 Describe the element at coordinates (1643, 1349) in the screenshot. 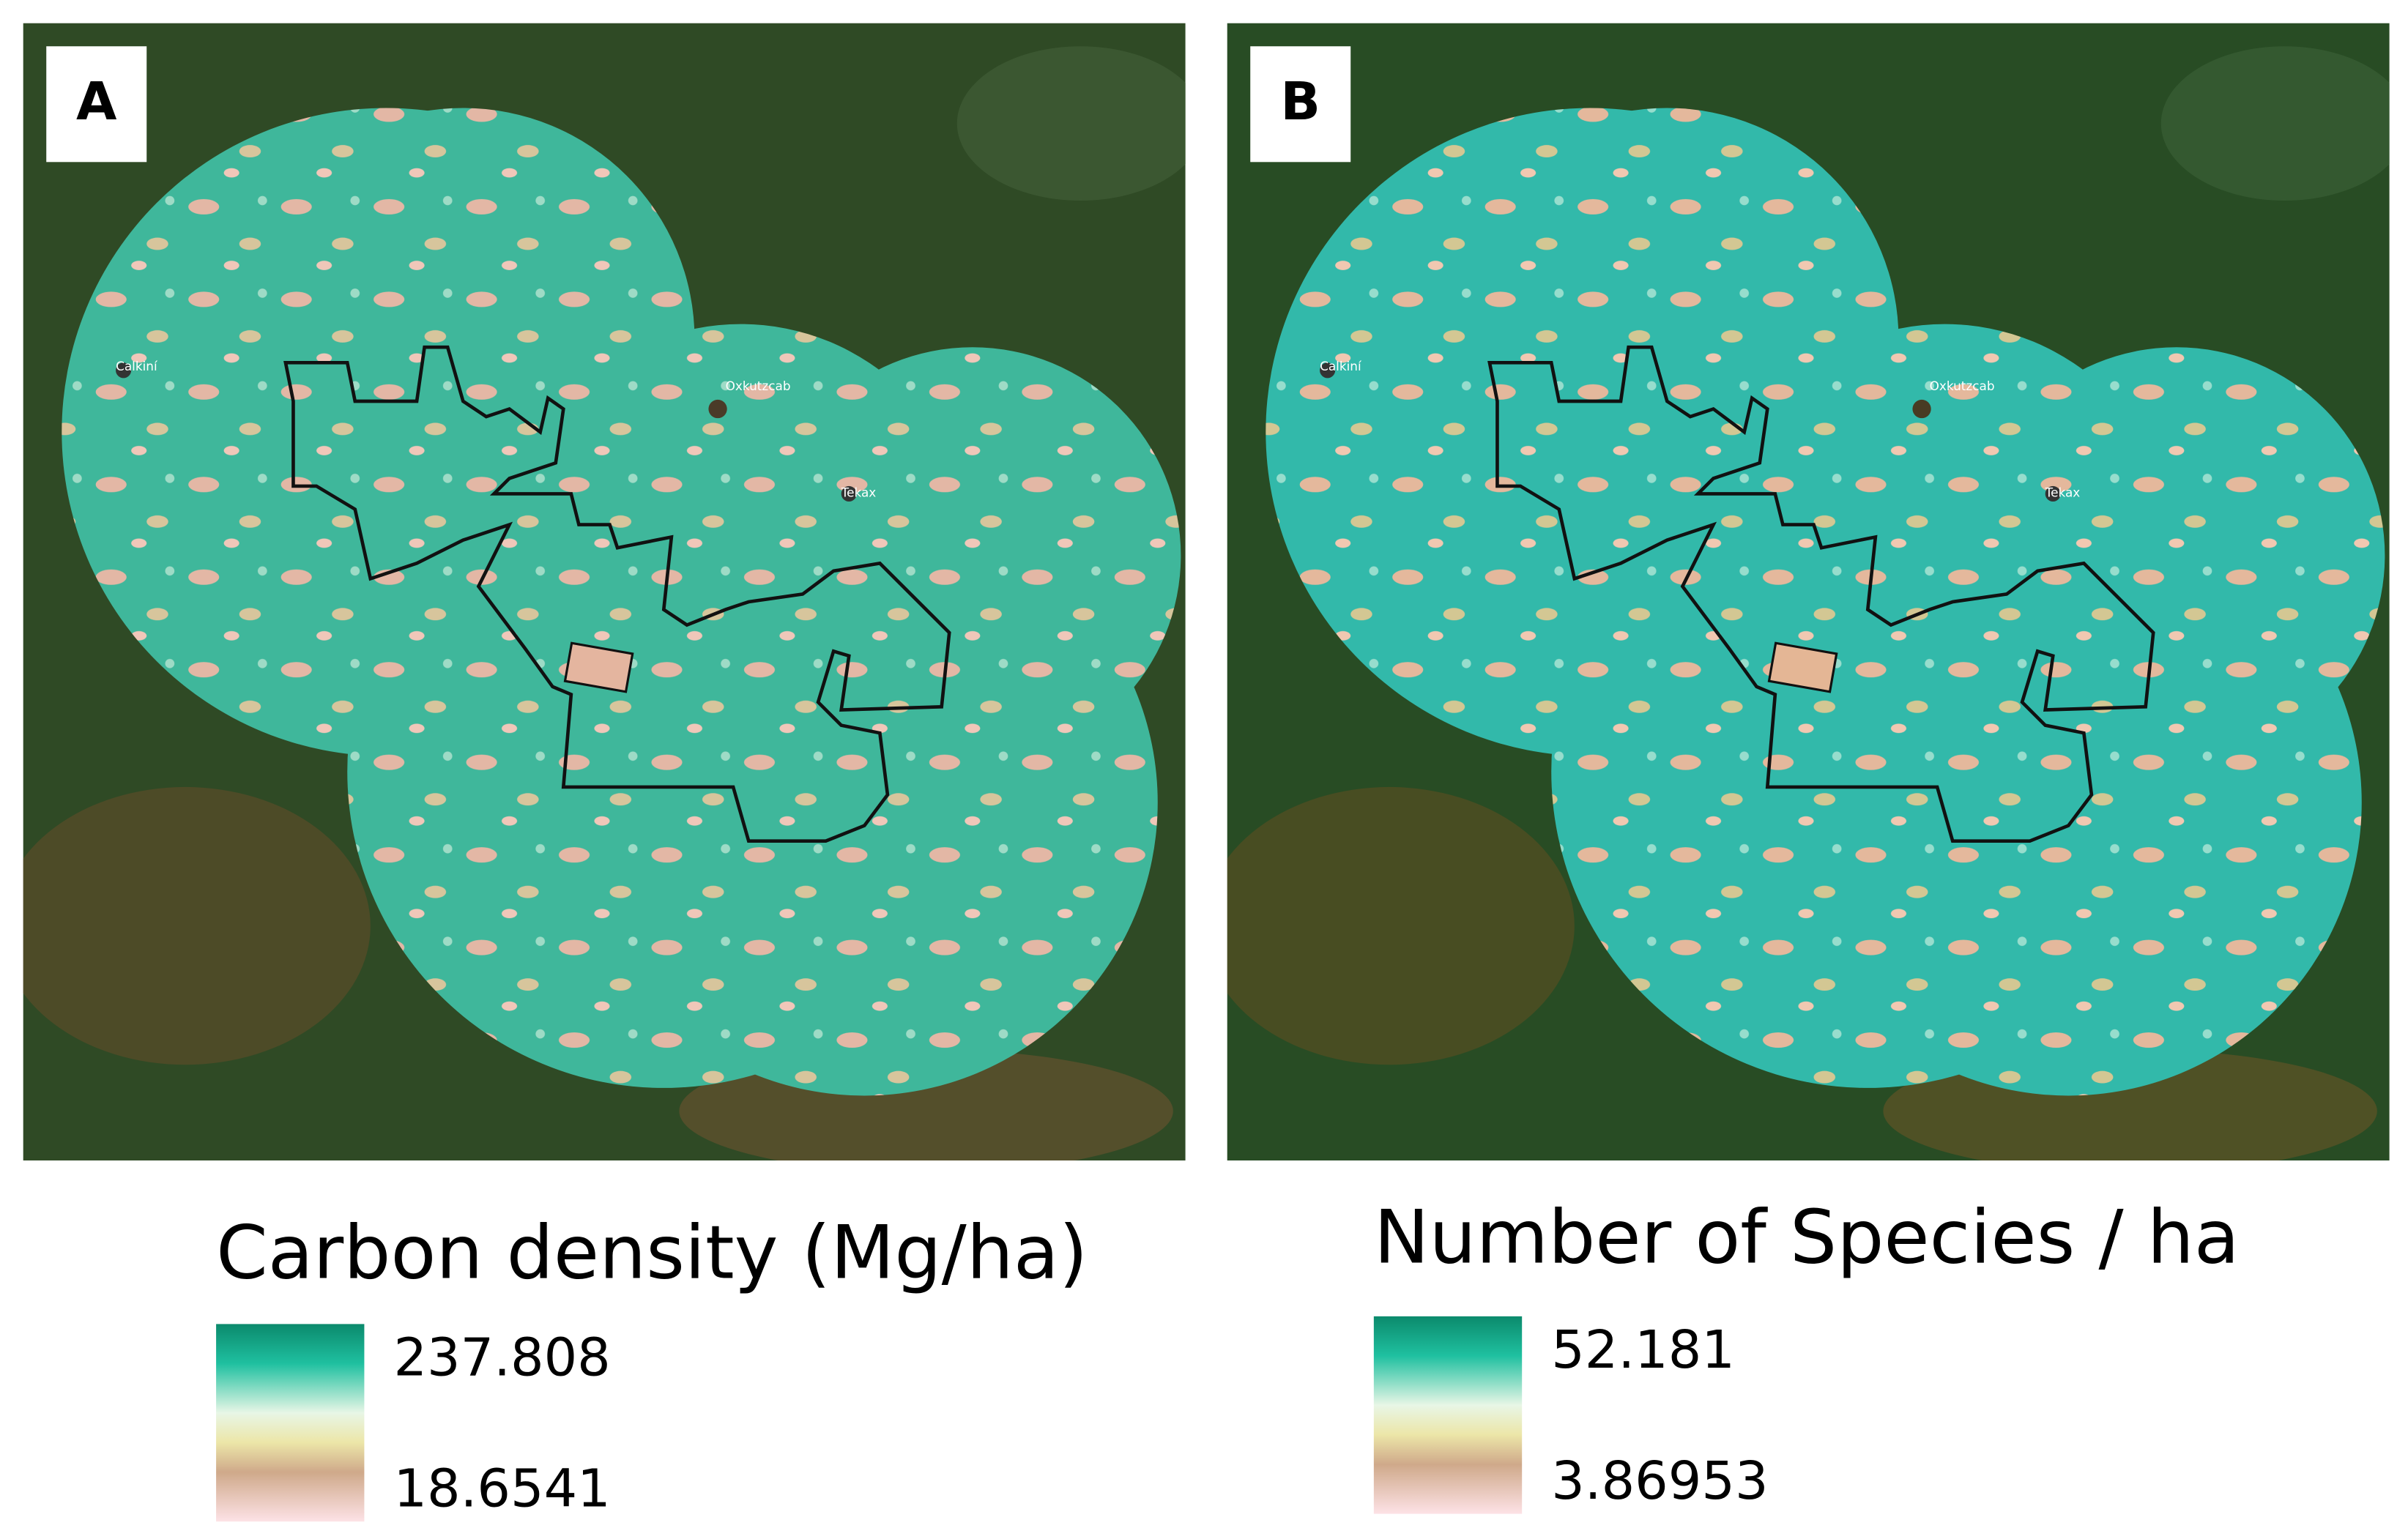

I see `legend-max: 52.181` at that location.